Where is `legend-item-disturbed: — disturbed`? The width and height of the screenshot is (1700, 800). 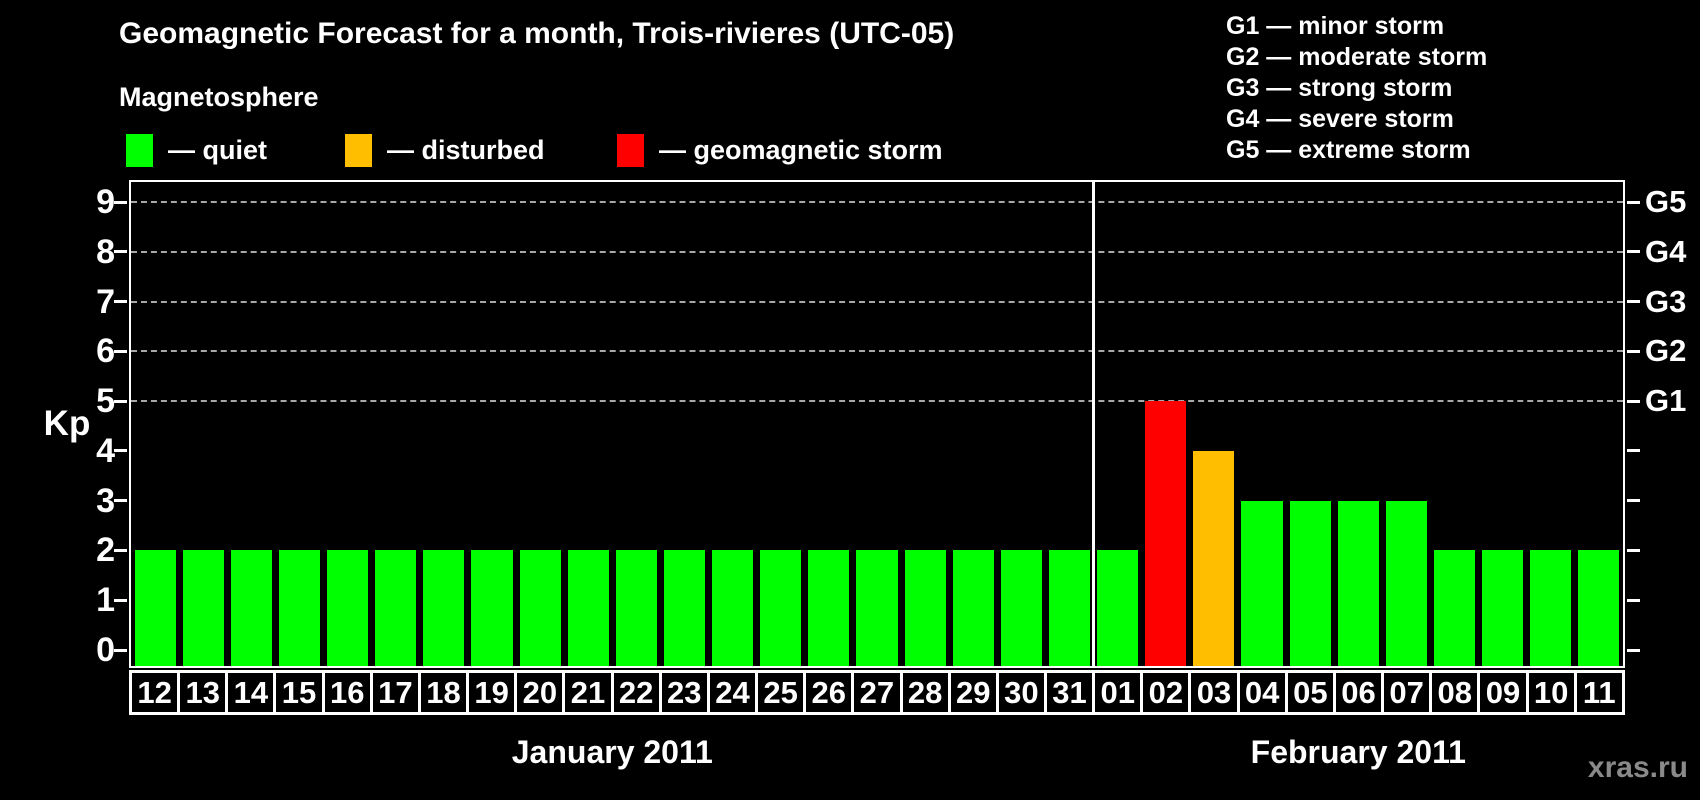 legend-item-disturbed: — disturbed is located at coordinates (445, 150).